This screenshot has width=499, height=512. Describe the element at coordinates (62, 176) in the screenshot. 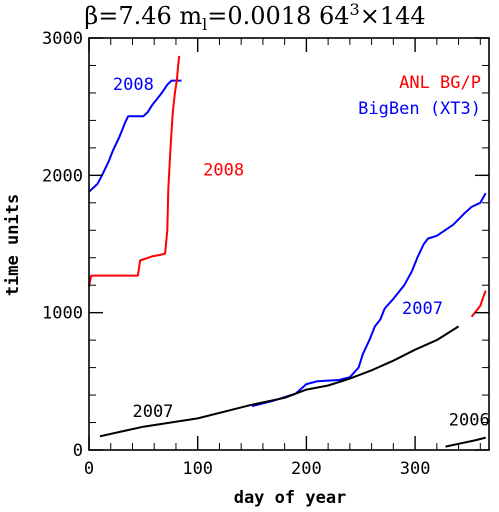

I see `y-tick-label: 2000` at that location.